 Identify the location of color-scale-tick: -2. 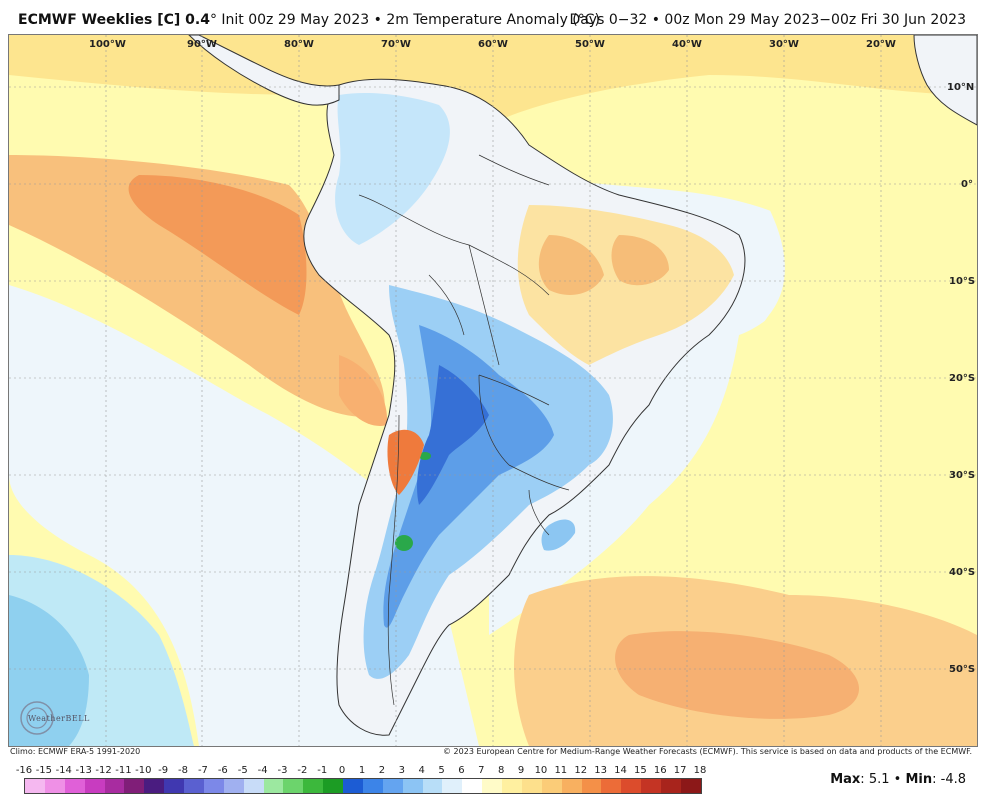
(302, 770).